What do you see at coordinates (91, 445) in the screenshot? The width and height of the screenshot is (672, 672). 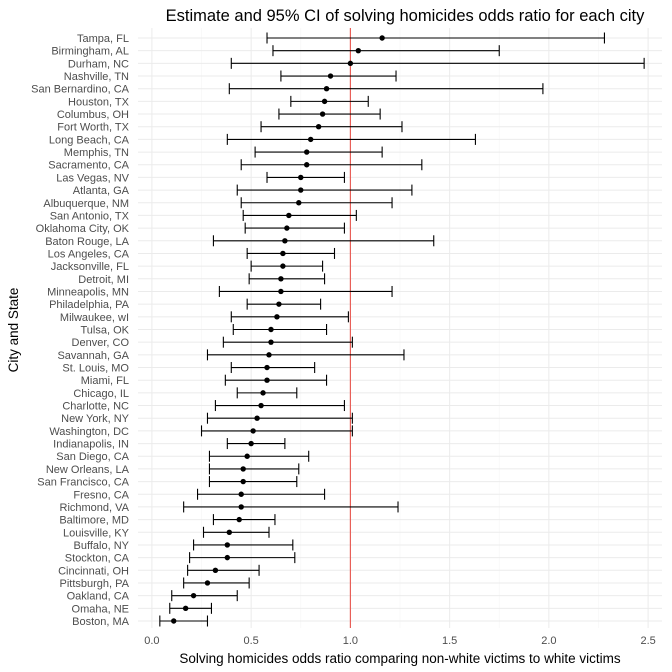 I see `y-tick-label: Indianapolis, IN` at bounding box center [91, 445].